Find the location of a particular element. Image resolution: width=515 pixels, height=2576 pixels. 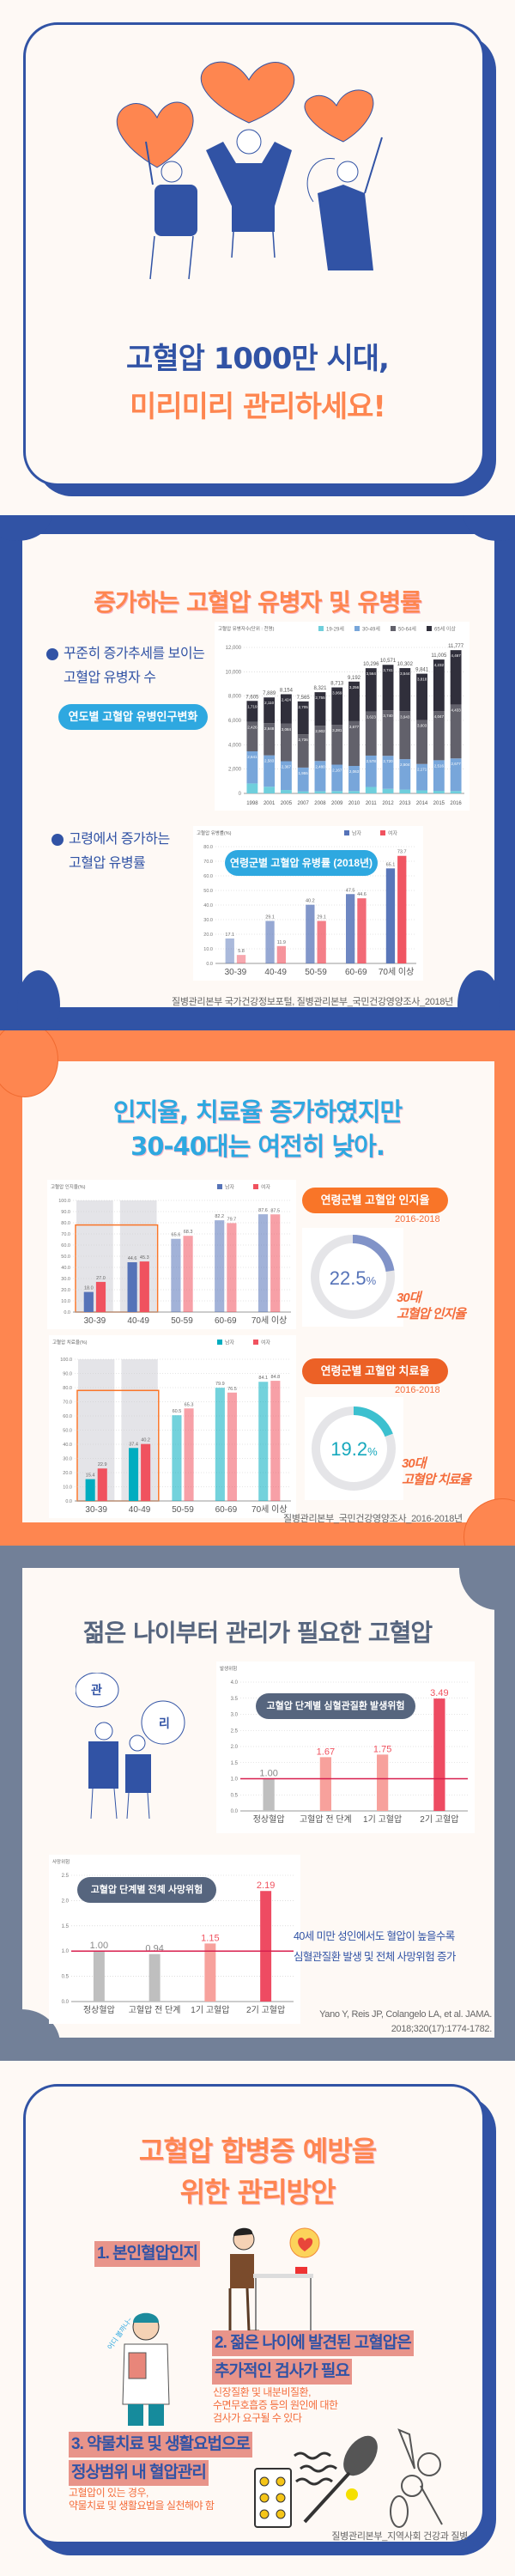

total-label: 7,605 is located at coordinates (252, 697).